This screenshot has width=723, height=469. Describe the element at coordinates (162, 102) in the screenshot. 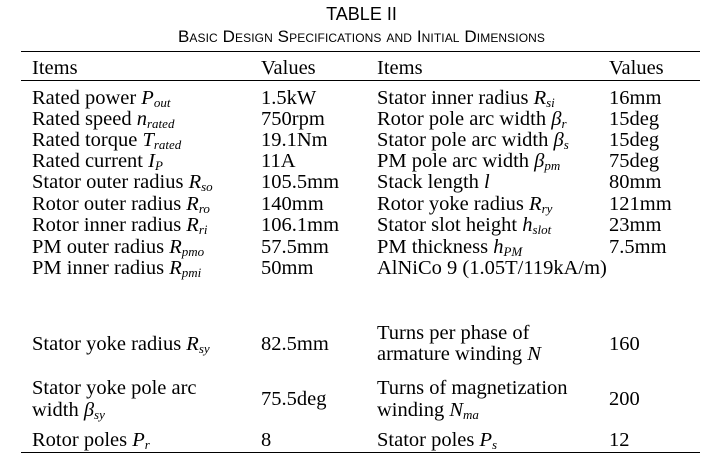

I see `row-0-item-1-subscript: out` at that location.